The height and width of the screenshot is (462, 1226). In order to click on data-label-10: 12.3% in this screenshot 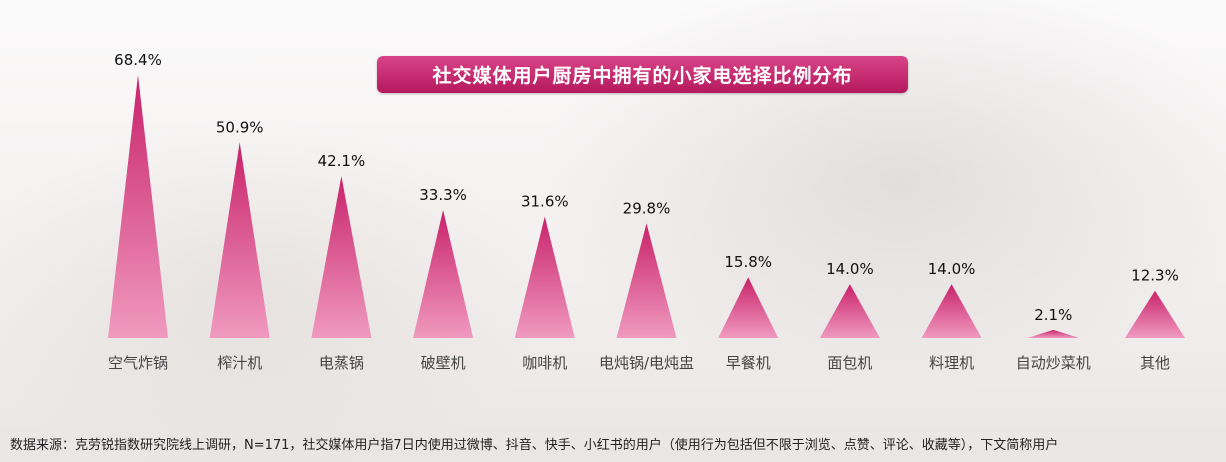, I will do `click(1155, 276)`.